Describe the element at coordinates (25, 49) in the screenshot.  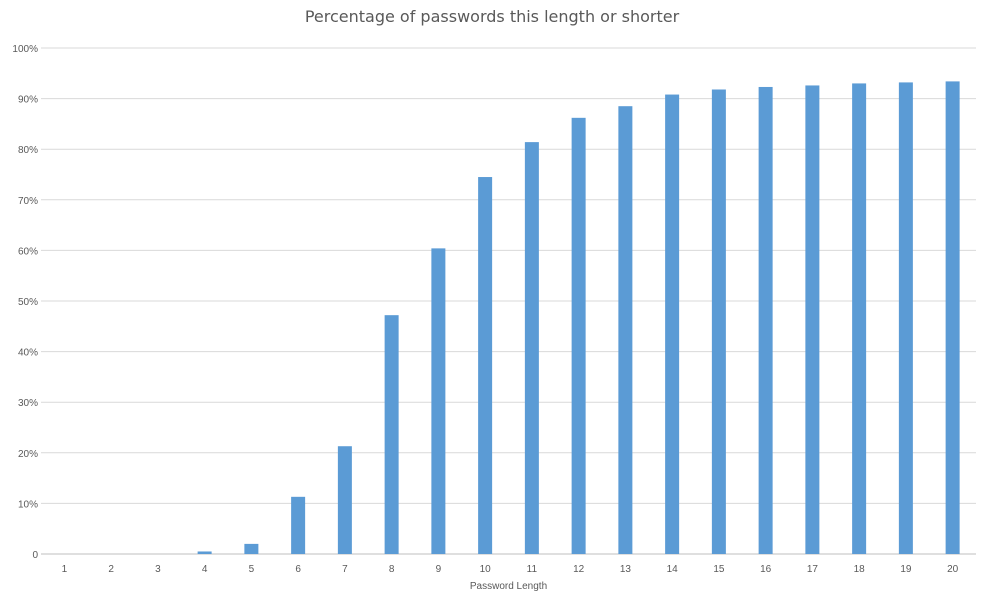
I see `y-tick-label: 100%` at that location.